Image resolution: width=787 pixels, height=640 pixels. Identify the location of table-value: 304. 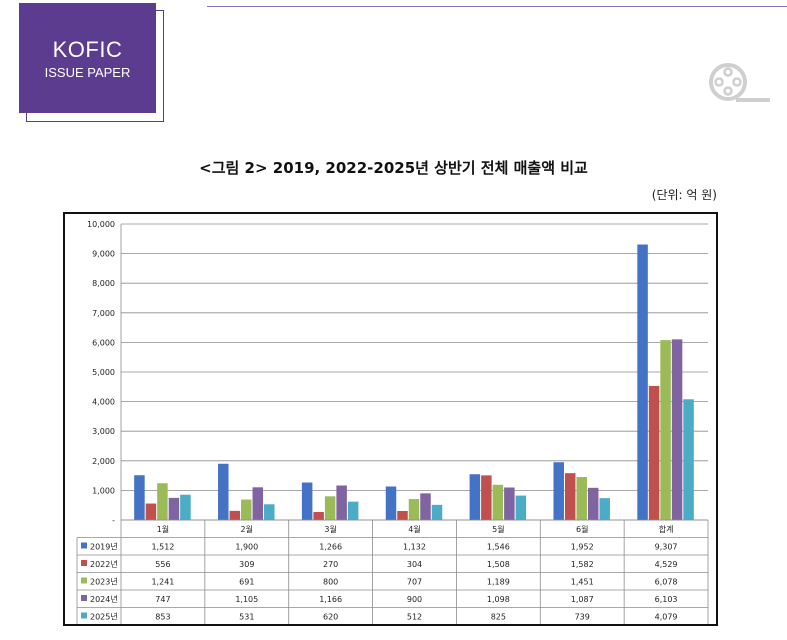
(414, 564).